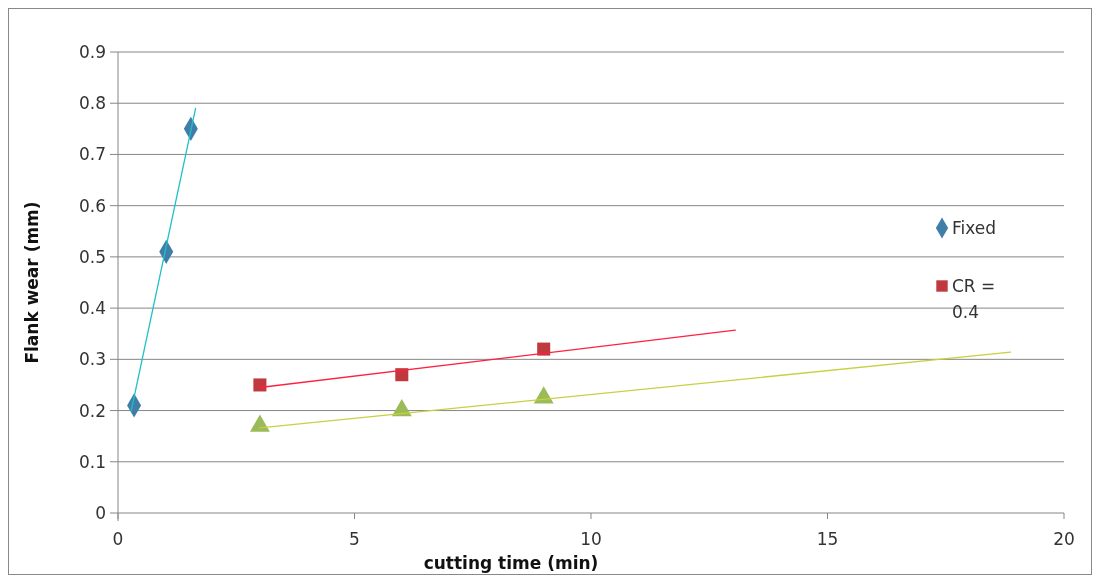 Image resolution: width=1100 pixels, height=583 pixels. Describe the element at coordinates (92, 154) in the screenshot. I see `y-tick-label: 0.7` at that location.